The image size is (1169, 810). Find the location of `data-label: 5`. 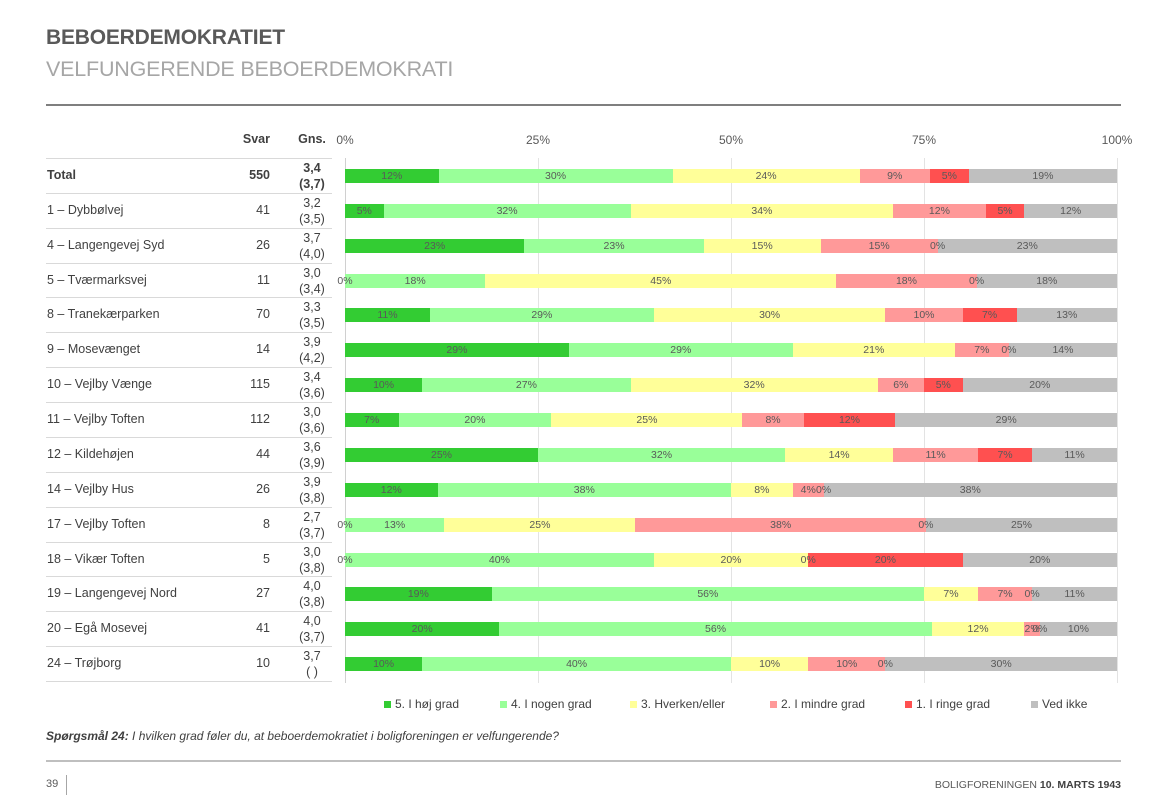

data-label: 5 is located at coordinates (1004, 211).